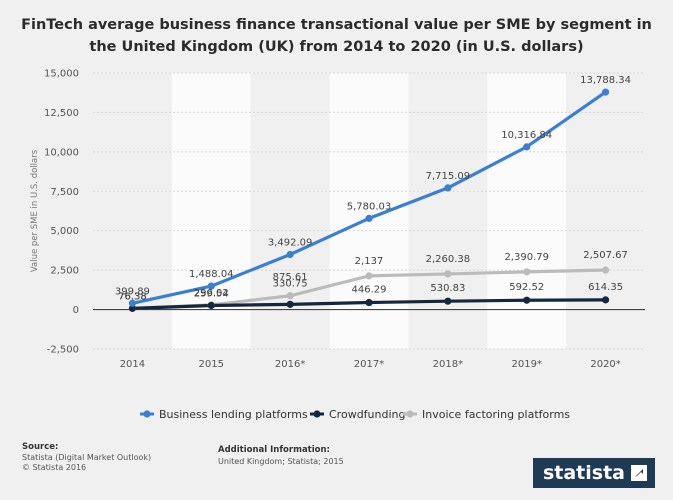  I want to click on statista-arrow-icon, so click(639, 473).